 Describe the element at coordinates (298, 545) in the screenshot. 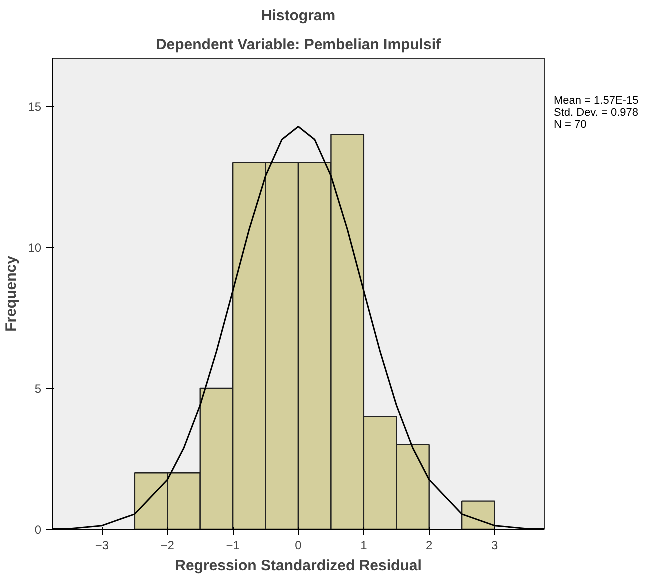

I see `x-tick-label: 0` at that location.